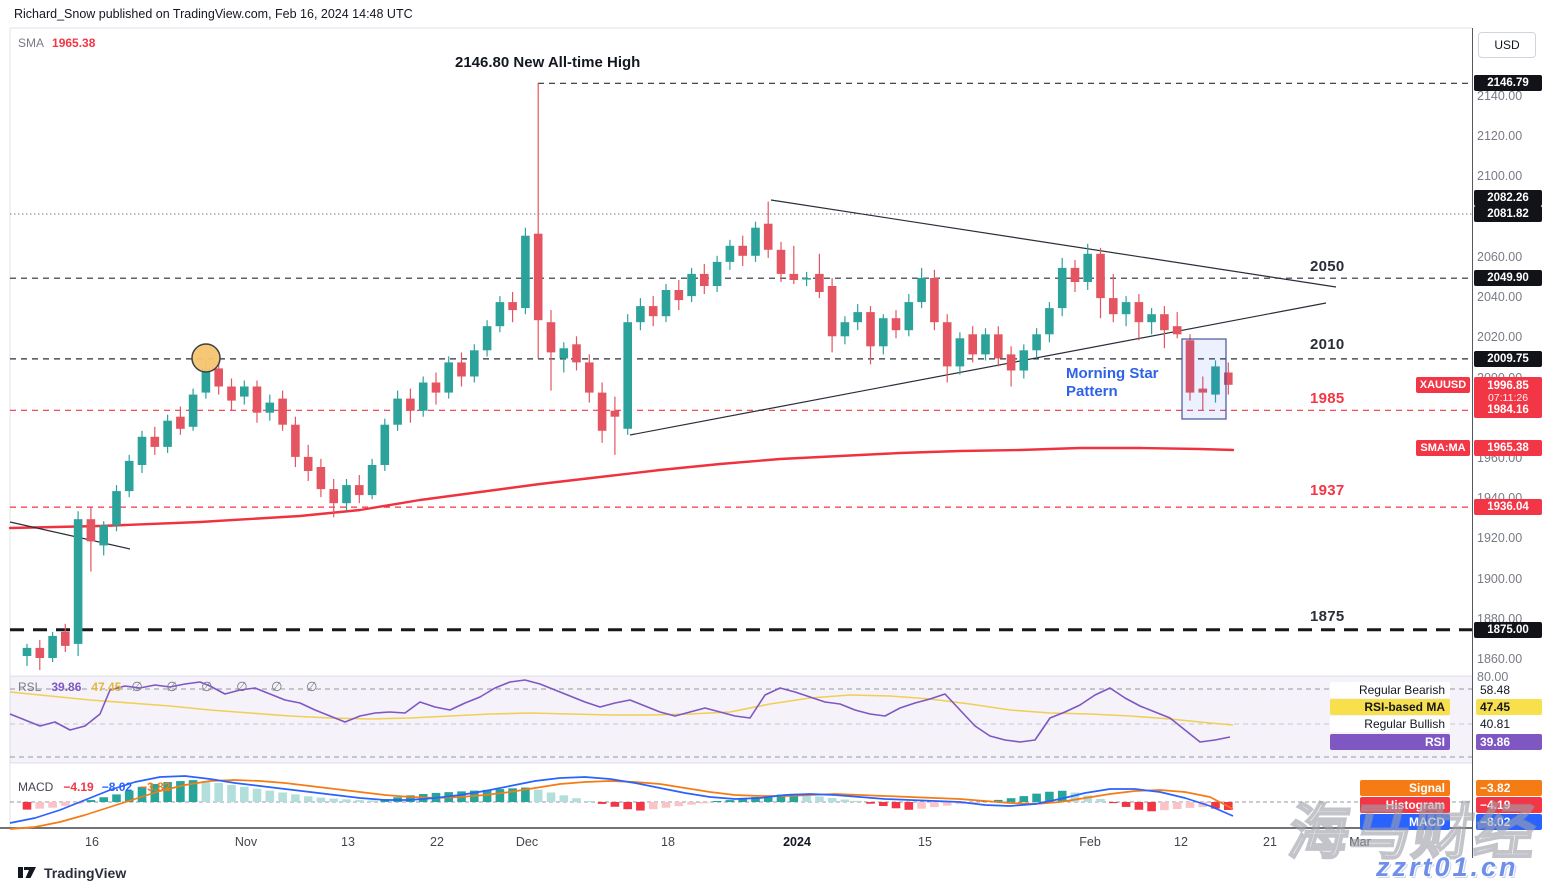 The height and width of the screenshot is (891, 1546). Describe the element at coordinates (548, 62) in the screenshot. I see `all-time-high-annotation: 2146.80 New All-time High` at that location.